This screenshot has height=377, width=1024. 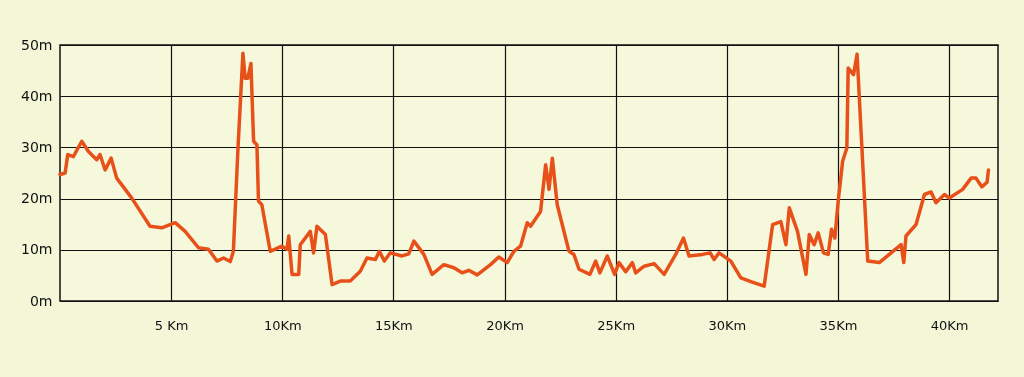 What do you see at coordinates (37, 146) in the screenshot?
I see `y-tick-label: 30m` at bounding box center [37, 146].